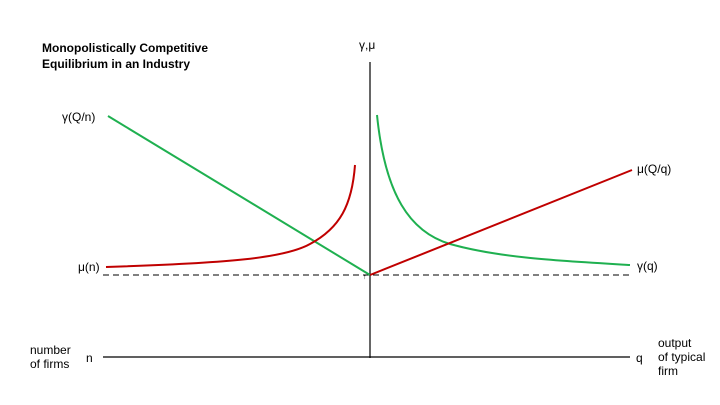  Describe the element at coordinates (50, 364) in the screenshot. I see `left-axis-caption-line-2: of firms` at that location.